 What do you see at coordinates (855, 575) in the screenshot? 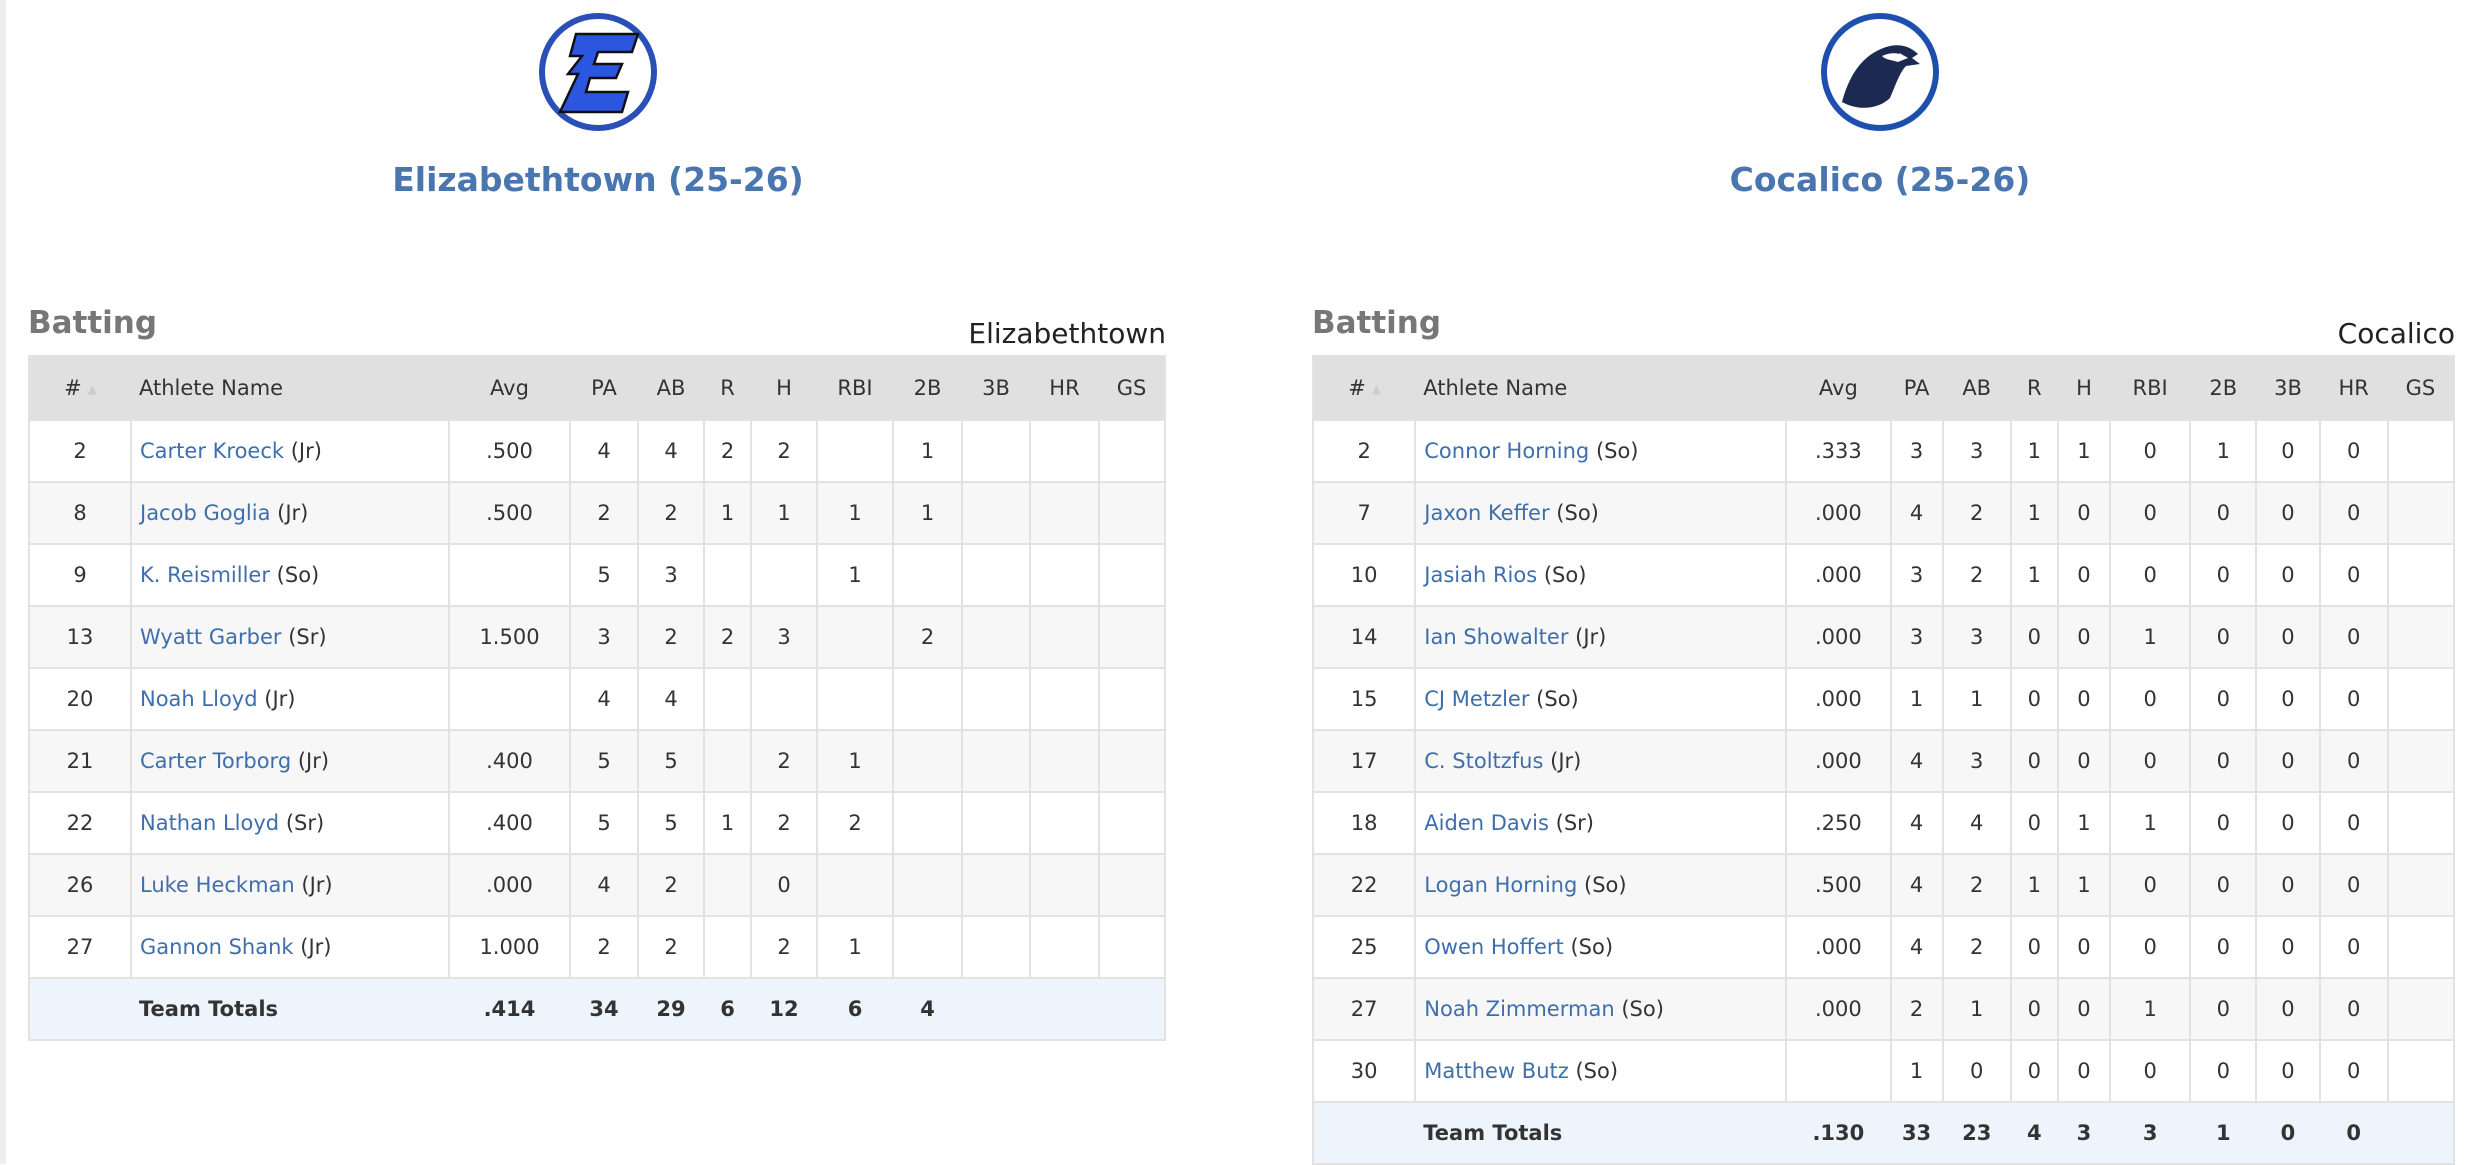
I see `stat-rbi: 1` at bounding box center [855, 575].